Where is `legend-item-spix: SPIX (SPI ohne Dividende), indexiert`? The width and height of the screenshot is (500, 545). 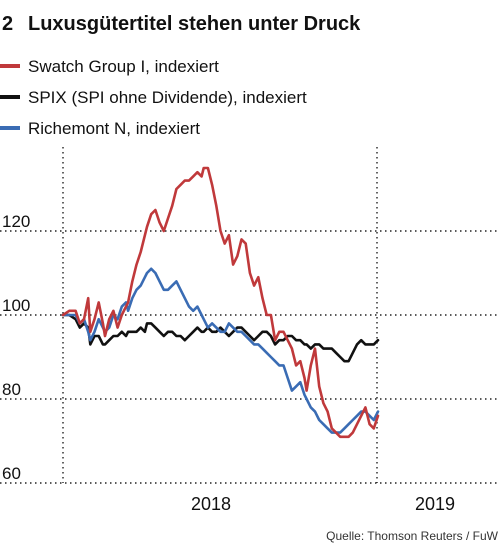
legend-item-spix: SPIX (SPI ohne Dividende), indexiert is located at coordinates (153, 97).